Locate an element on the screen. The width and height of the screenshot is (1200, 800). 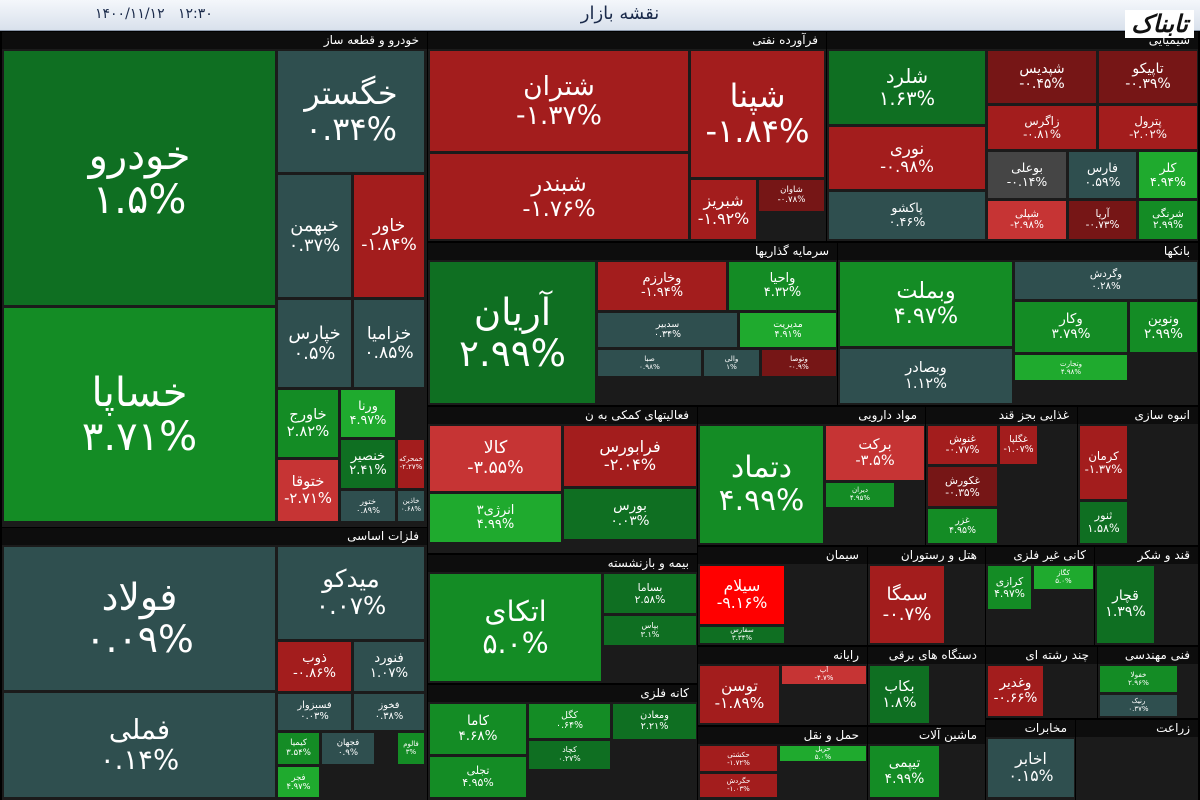
stock-change: ۰.۲۷% is located at coordinates (569, 758).